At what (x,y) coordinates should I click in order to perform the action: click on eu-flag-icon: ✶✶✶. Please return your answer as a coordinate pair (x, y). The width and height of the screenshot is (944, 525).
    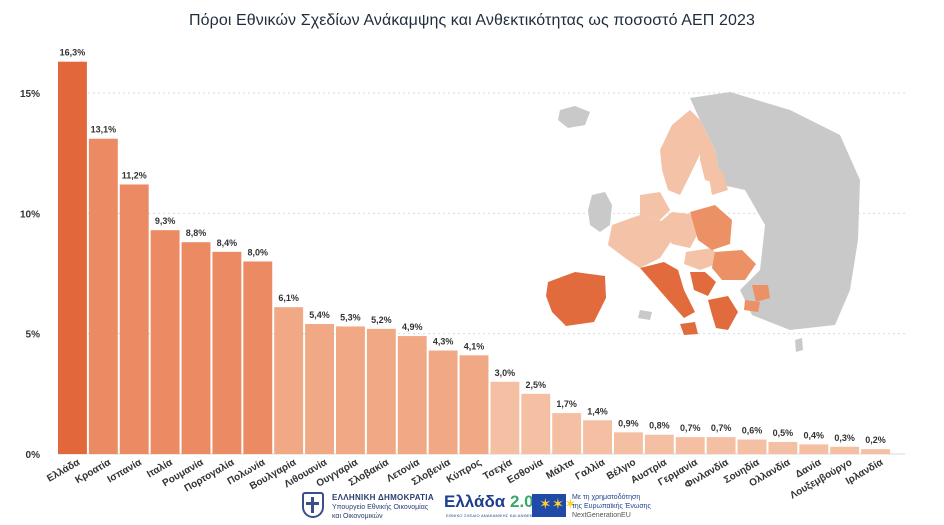
    Looking at the image, I should click on (554, 505).